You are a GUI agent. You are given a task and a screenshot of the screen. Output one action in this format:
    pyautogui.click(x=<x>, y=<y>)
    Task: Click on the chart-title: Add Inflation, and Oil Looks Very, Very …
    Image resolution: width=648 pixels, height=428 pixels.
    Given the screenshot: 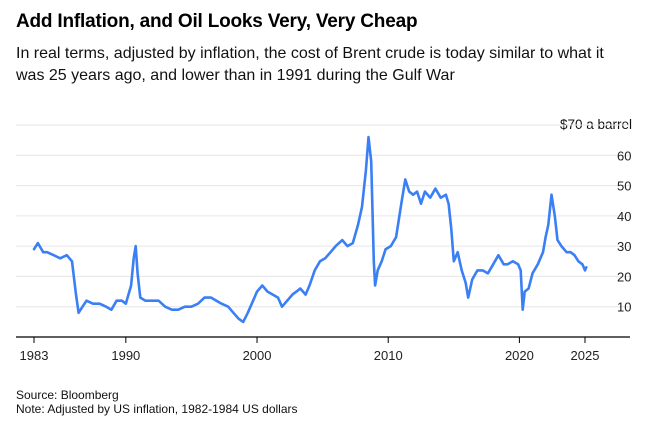 What is the action you would take?
    pyautogui.click(x=217, y=21)
    